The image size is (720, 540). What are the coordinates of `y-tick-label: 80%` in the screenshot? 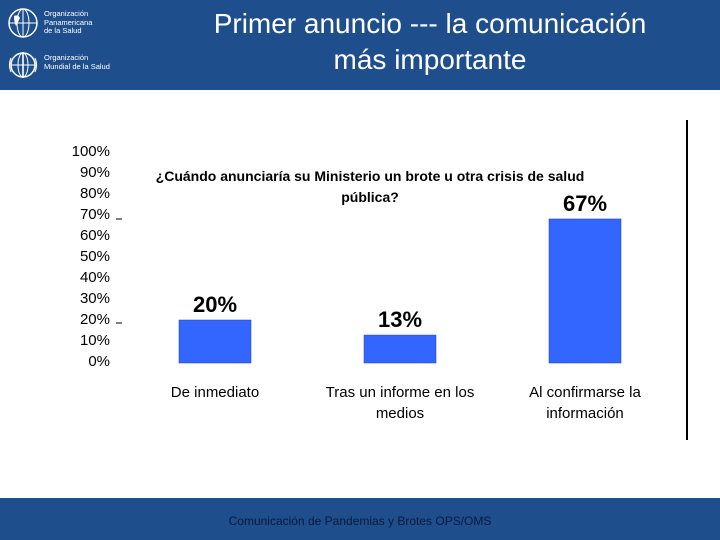 It's located at (95, 193).